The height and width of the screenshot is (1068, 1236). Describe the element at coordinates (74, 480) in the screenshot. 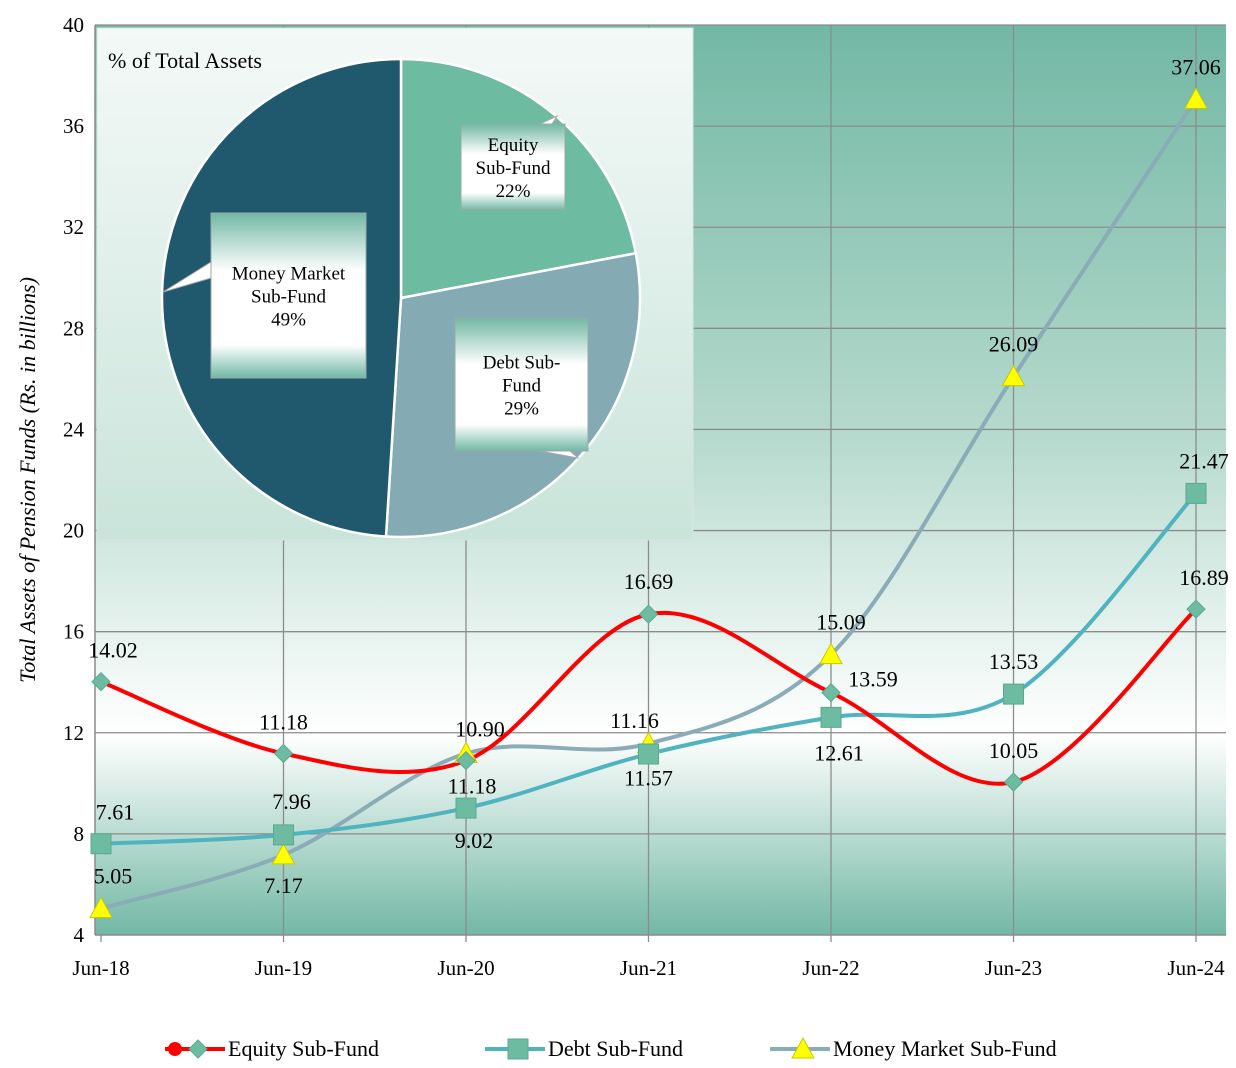

I see `y-axis-ticks: 4 8 12 16 20 24 28 32 36 40` at that location.